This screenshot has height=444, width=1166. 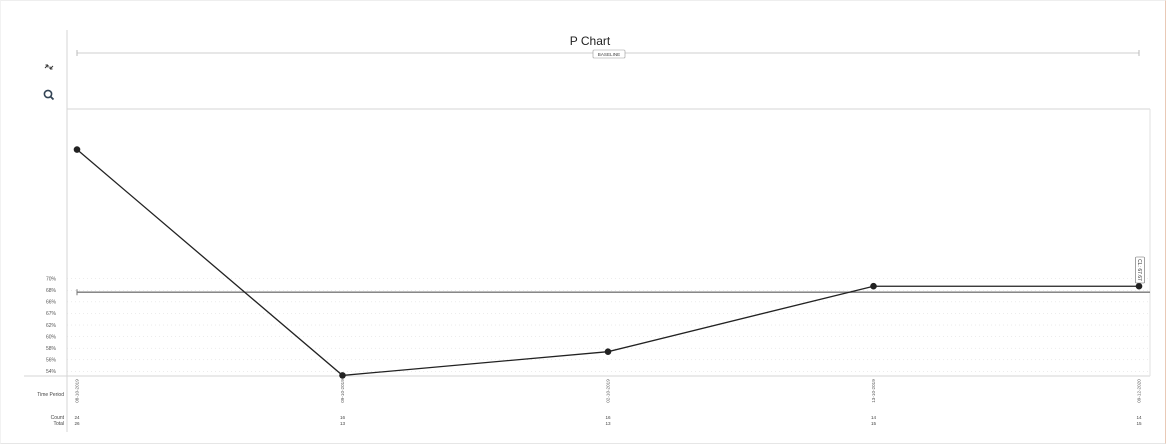 What do you see at coordinates (1139, 391) in the screenshot?
I see `time-period-label: 09-12-2020` at bounding box center [1139, 391].